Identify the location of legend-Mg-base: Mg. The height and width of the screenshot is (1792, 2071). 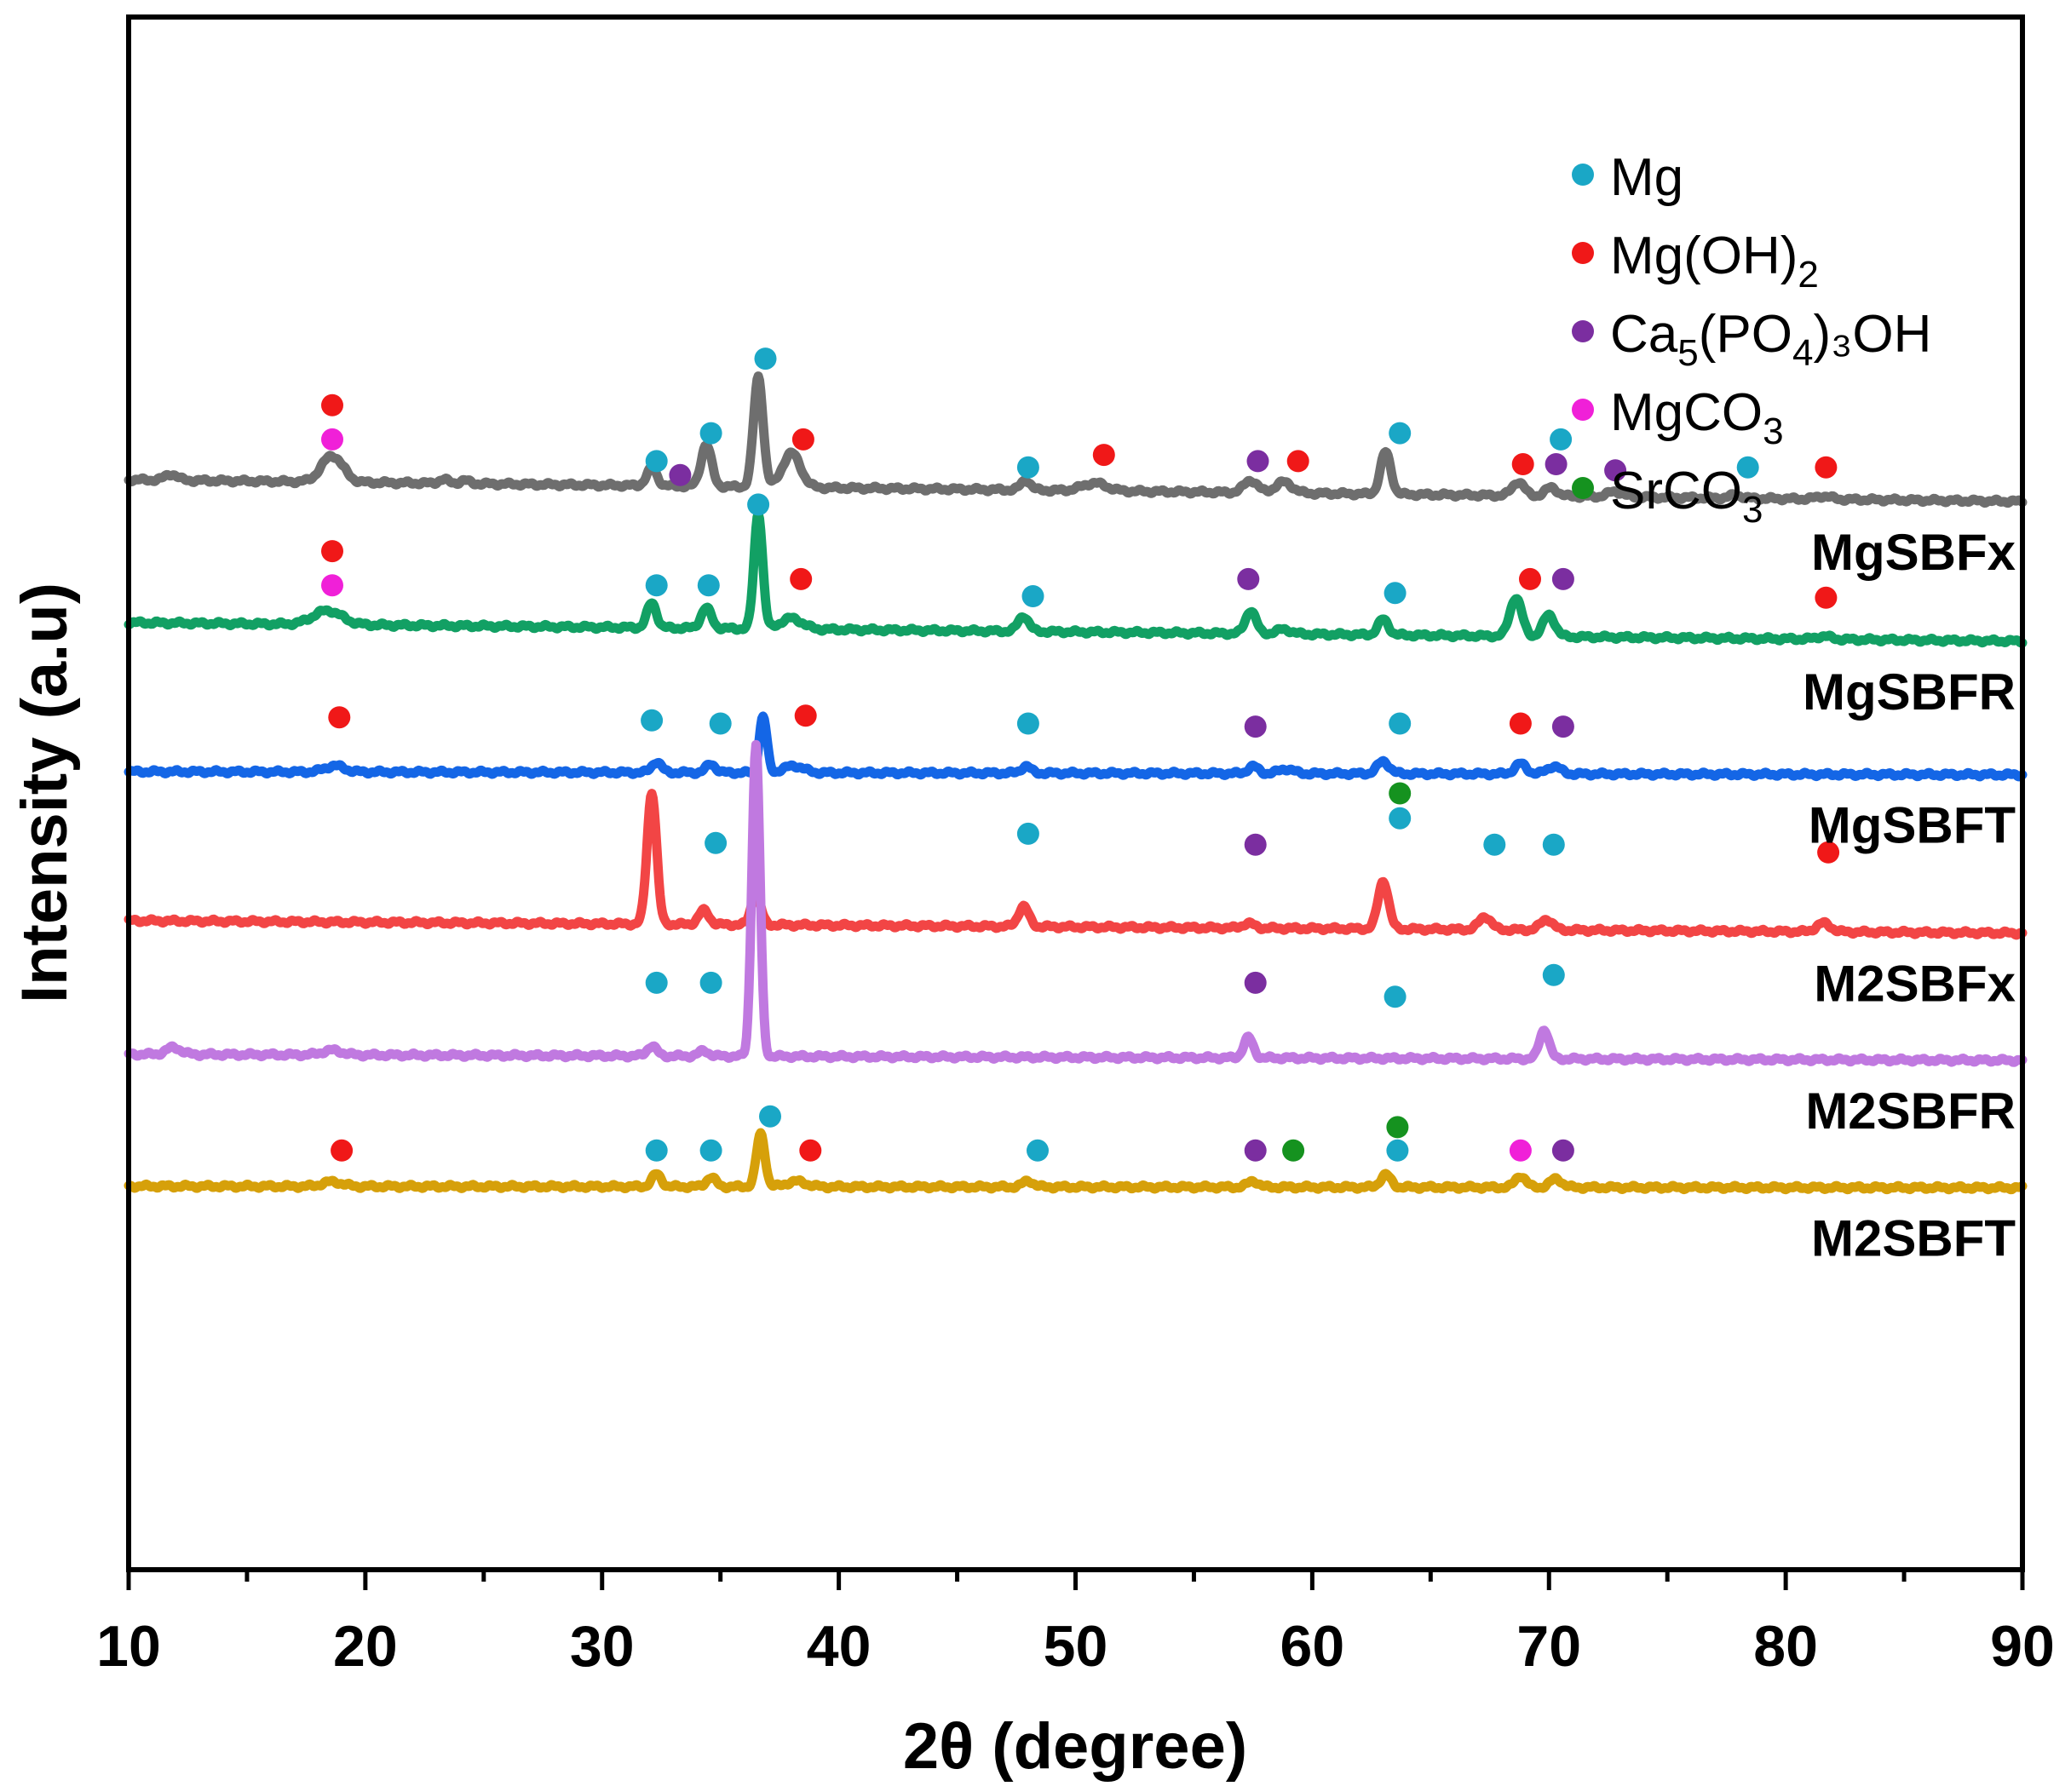
(1646, 177).